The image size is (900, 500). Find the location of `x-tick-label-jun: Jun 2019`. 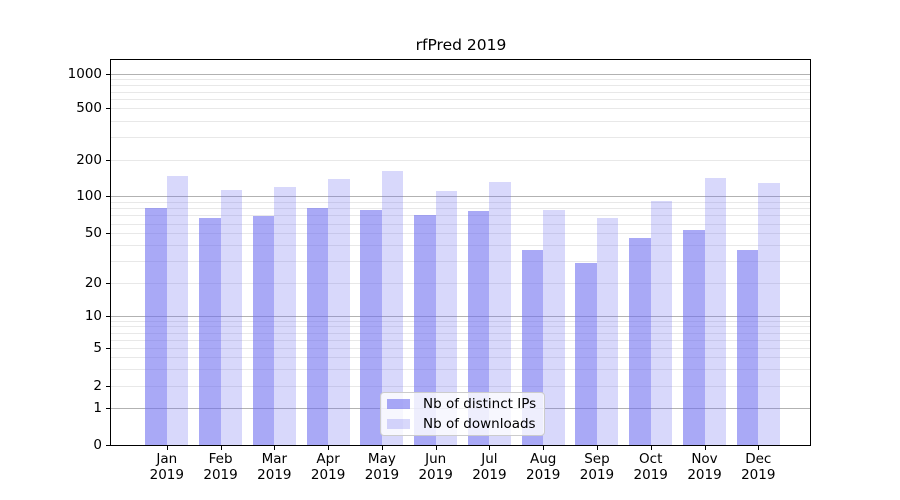

x-tick-label-jun: Jun 2019 is located at coordinates (435, 467).